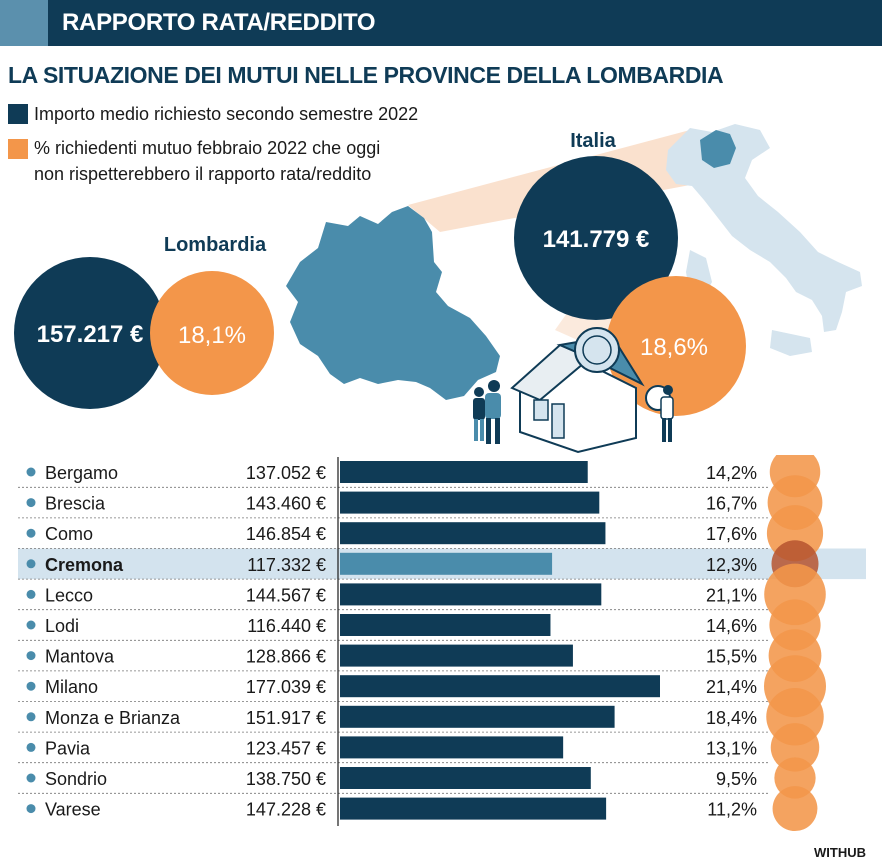 The image size is (882, 866). I want to click on amount-label: 128.866 €, so click(286, 657).